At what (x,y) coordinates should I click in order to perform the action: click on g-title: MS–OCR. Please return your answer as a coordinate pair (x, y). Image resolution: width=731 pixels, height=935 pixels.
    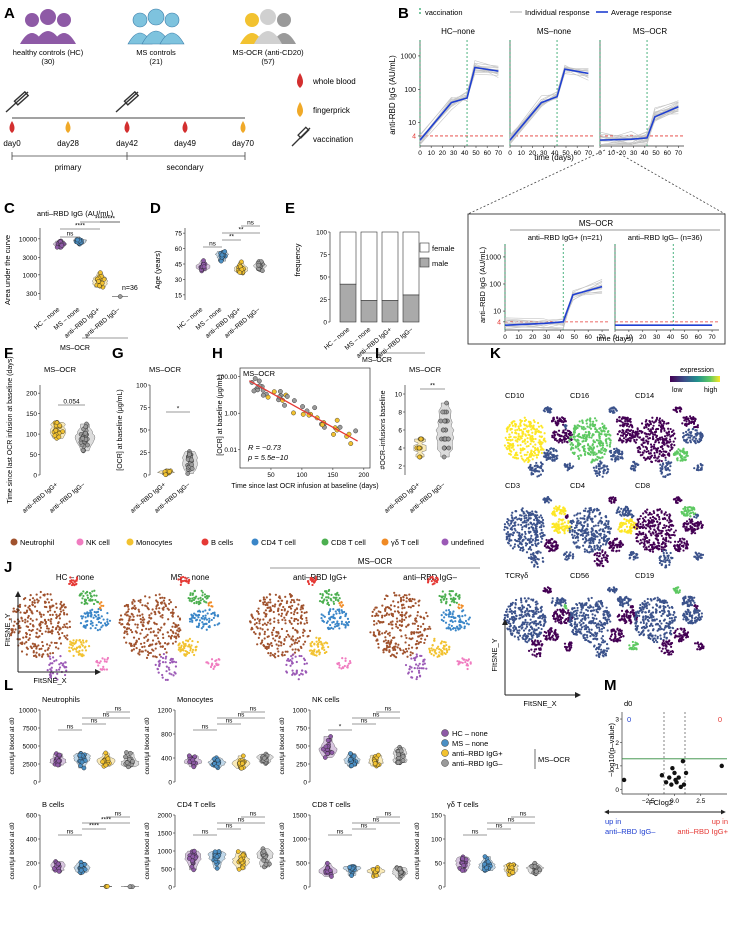
    Looking at the image, I should click on (165, 369).